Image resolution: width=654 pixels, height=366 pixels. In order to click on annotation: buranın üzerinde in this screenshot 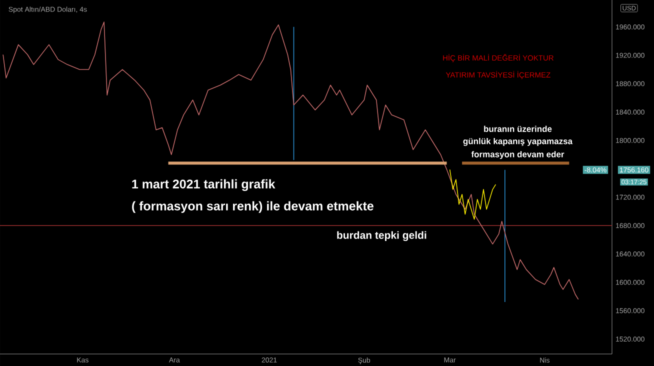, I will do `click(518, 129)`.